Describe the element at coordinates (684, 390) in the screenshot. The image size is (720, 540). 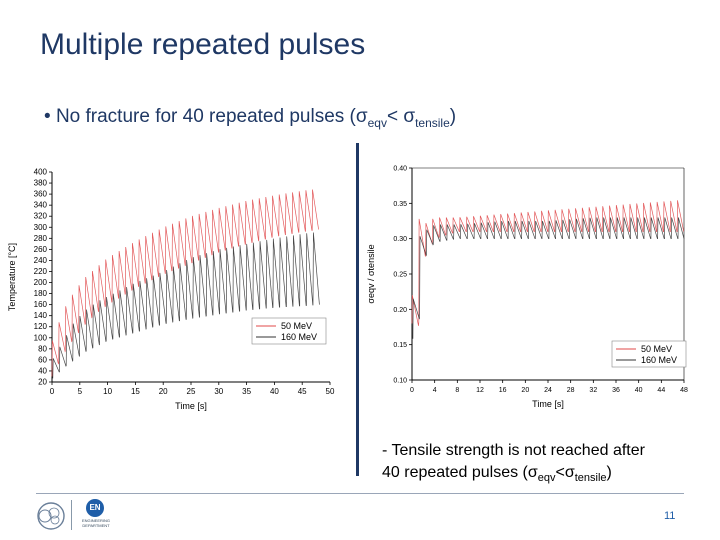
I see `x-tick-label: 48` at that location.